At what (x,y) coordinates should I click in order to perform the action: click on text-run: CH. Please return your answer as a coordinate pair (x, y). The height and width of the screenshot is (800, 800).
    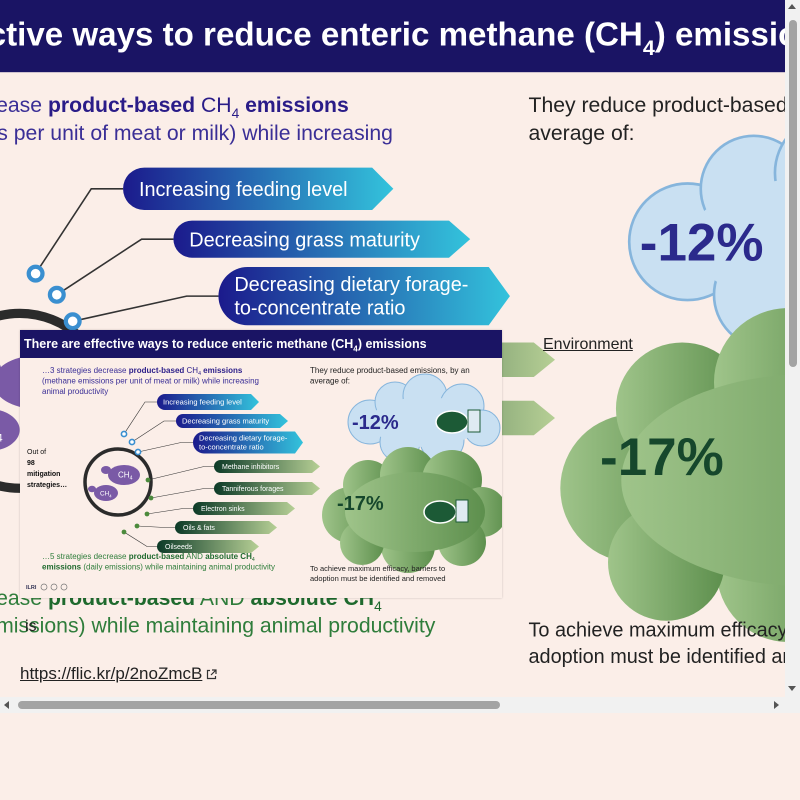
    Looking at the image, I should click on (191, 370).